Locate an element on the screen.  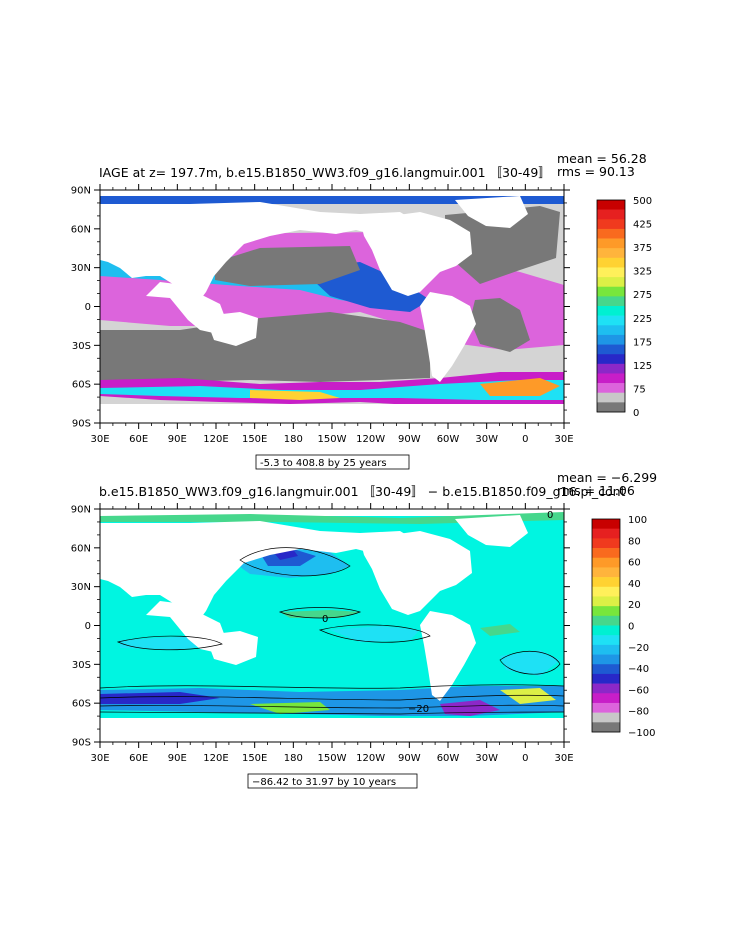
panel1-land-eurasia is located at coordinates (260, 251).